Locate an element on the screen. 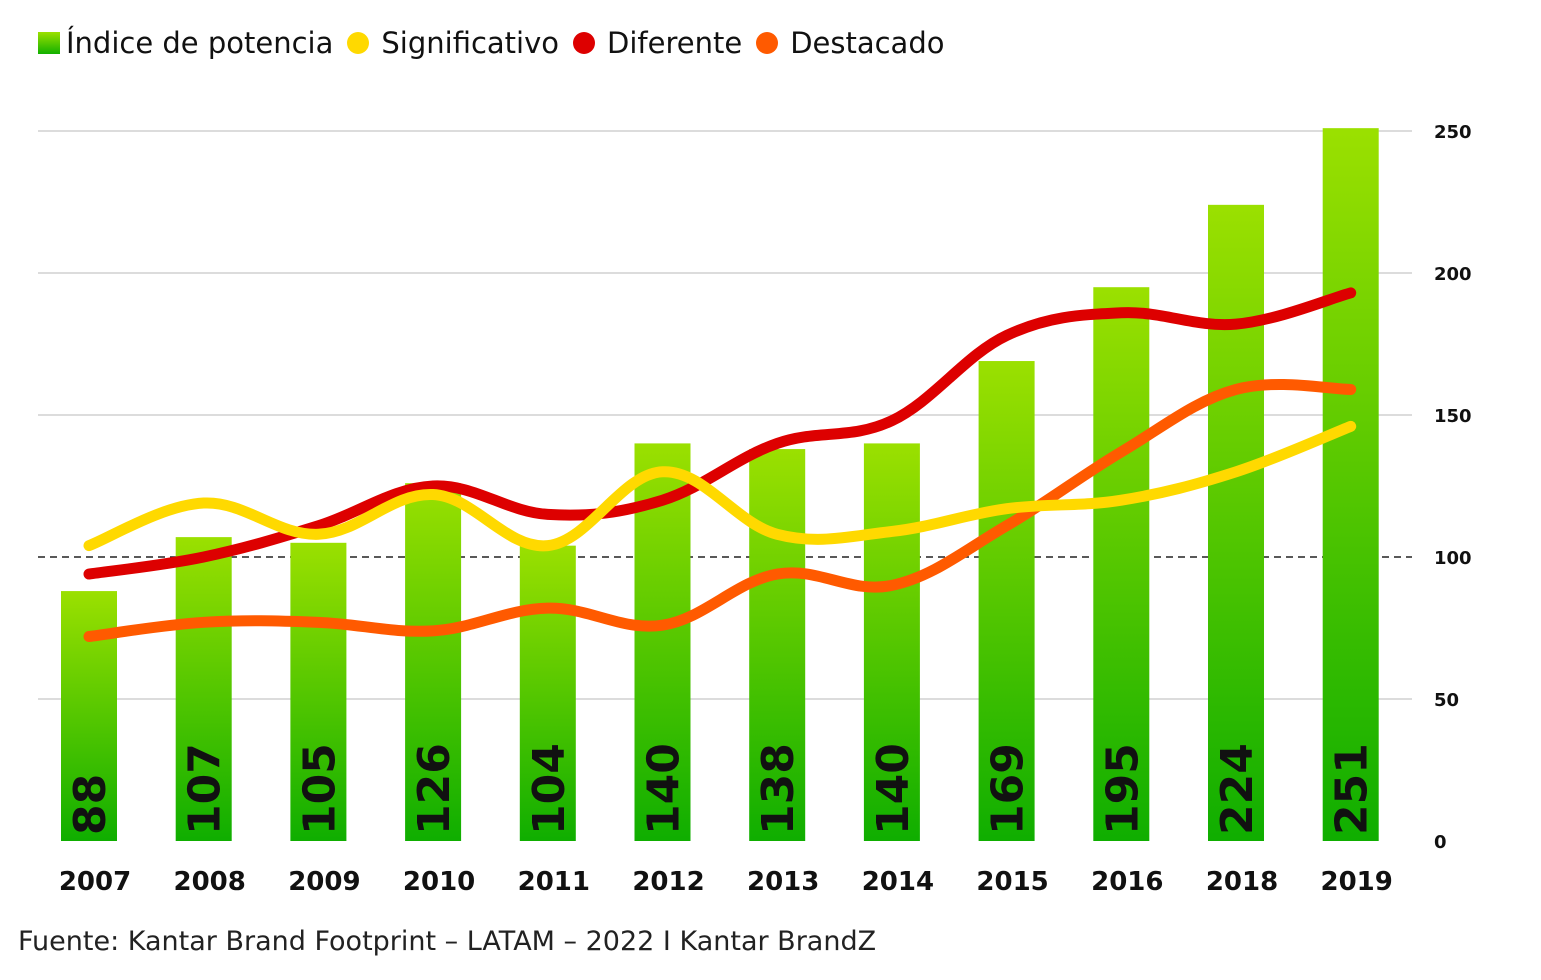  legend-item-indice: Índice de potencia is located at coordinates (185, 43).